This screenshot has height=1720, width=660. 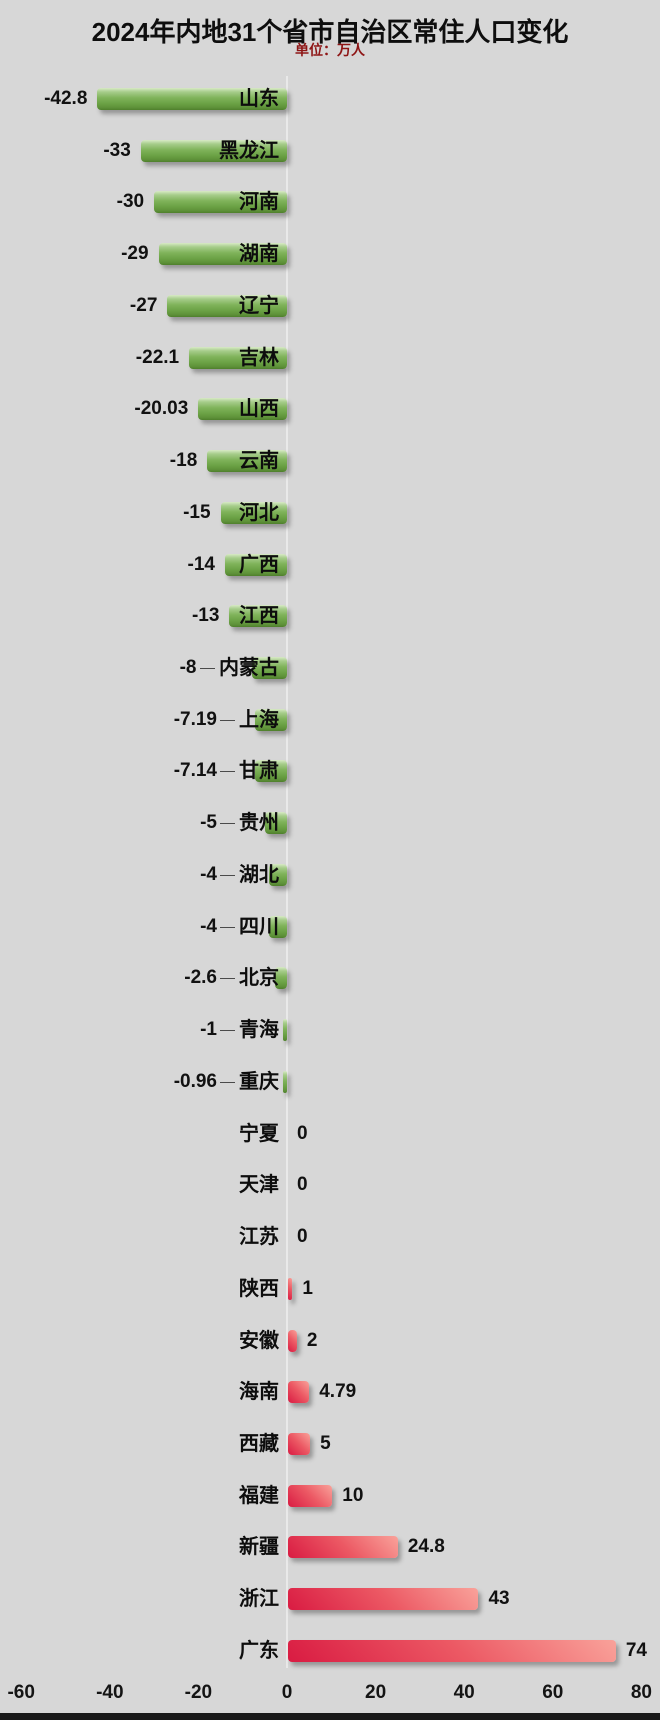 I want to click on value-label: -20.03, so click(x=161, y=409).